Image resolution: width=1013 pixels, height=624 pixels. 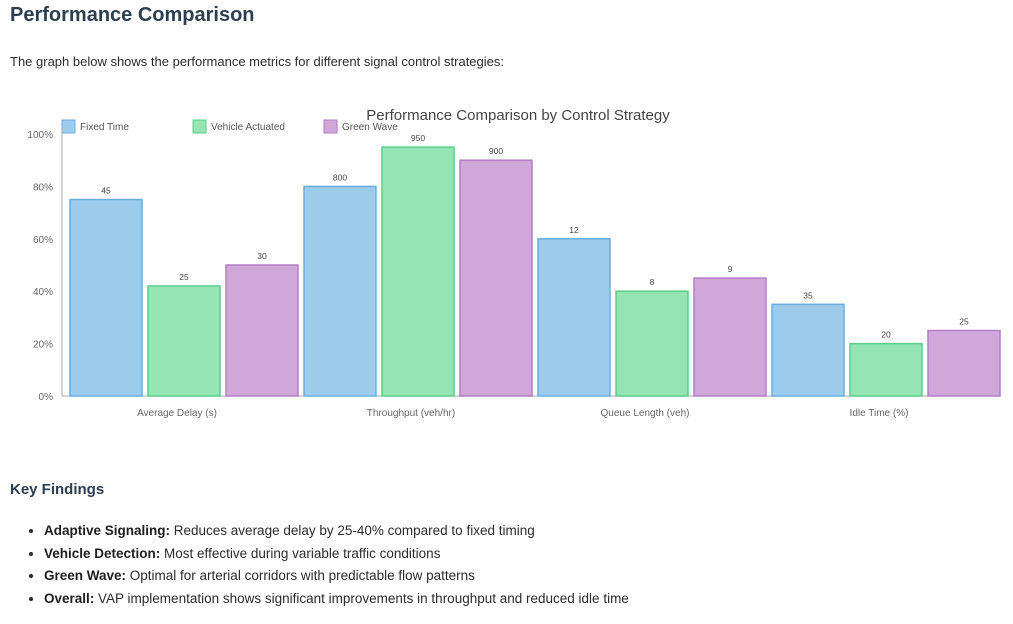 What do you see at coordinates (85, 575) in the screenshot?
I see `finding-label: Green Wave:` at bounding box center [85, 575].